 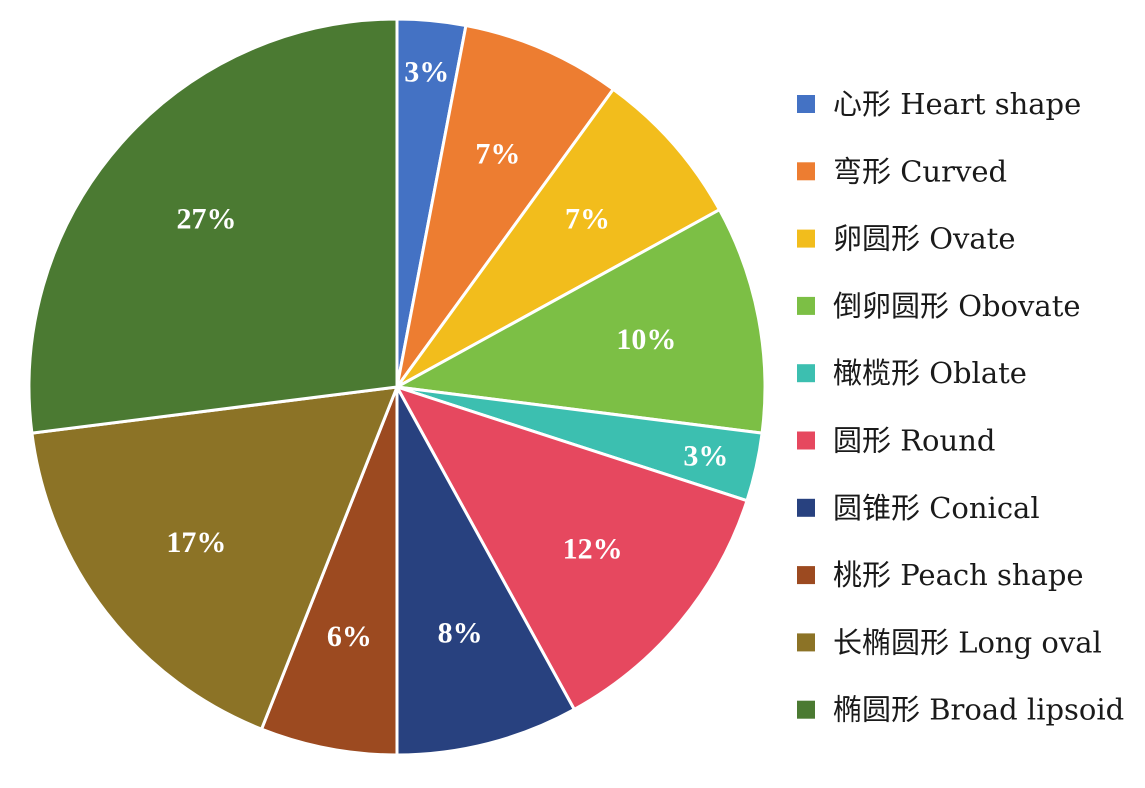 I want to click on slice-label-ovate: 7%, so click(x=587, y=219).